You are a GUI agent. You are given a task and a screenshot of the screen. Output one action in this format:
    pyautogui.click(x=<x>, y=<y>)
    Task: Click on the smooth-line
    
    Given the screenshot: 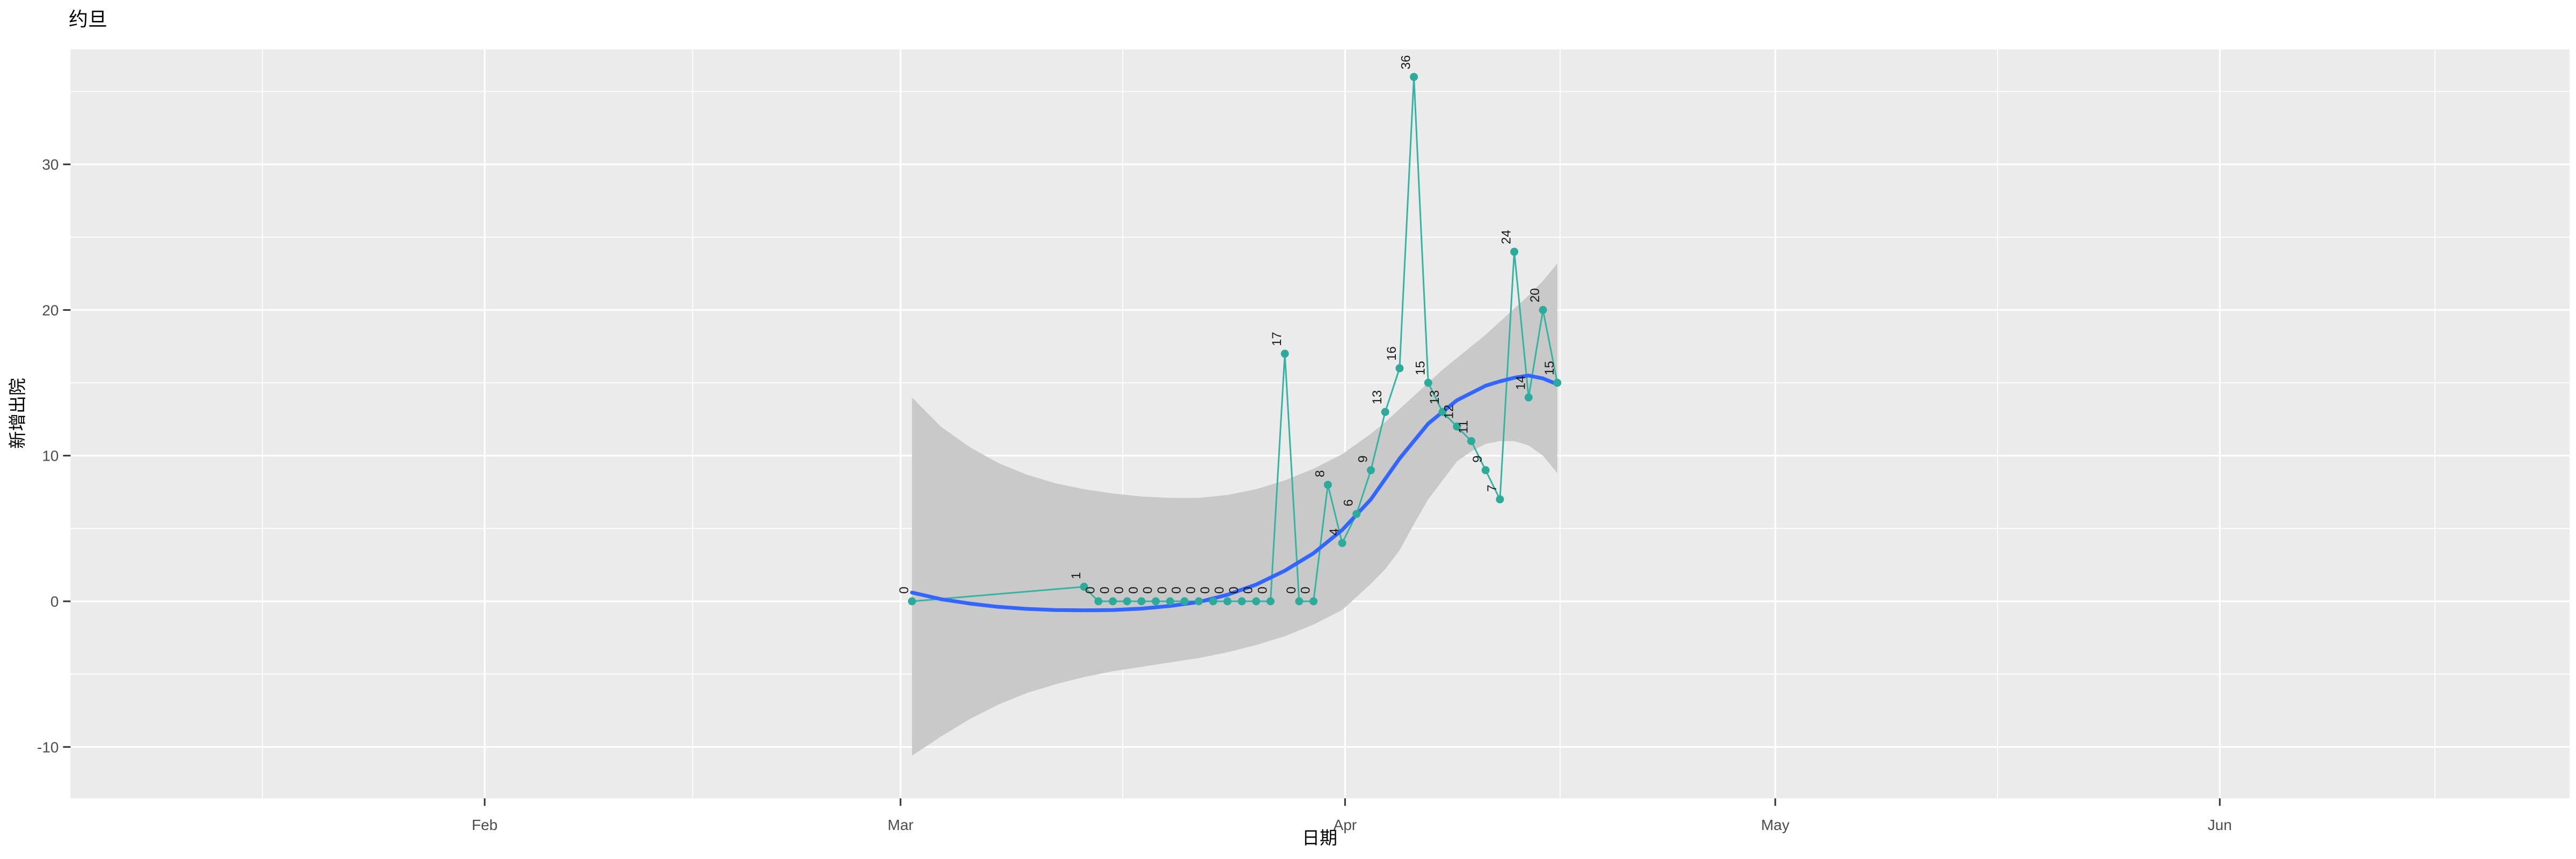 What is the action you would take?
    pyautogui.click(x=1235, y=493)
    